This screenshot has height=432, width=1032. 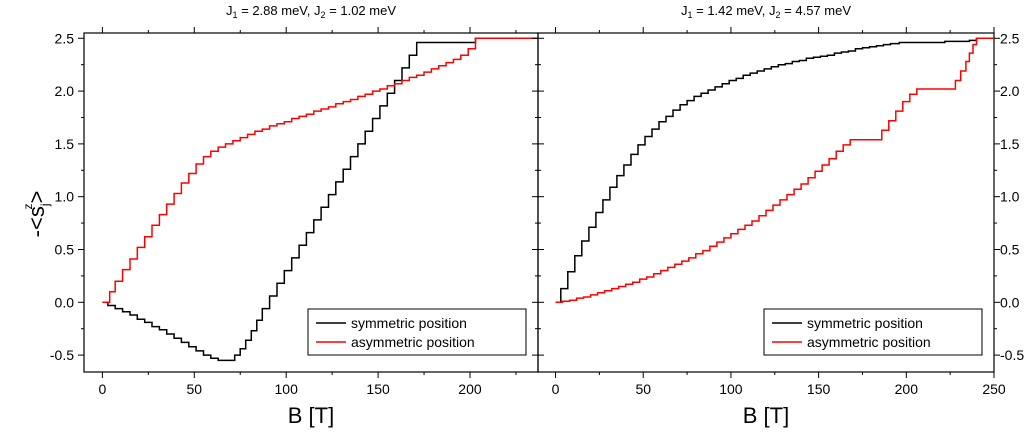 I want to click on left-legend-label: asymmetric position, so click(x=413, y=342).